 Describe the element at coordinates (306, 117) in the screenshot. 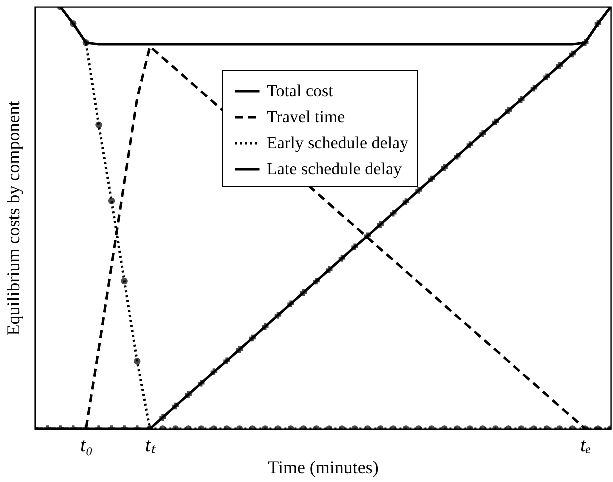

I see `legend-label: Travel time` at that location.